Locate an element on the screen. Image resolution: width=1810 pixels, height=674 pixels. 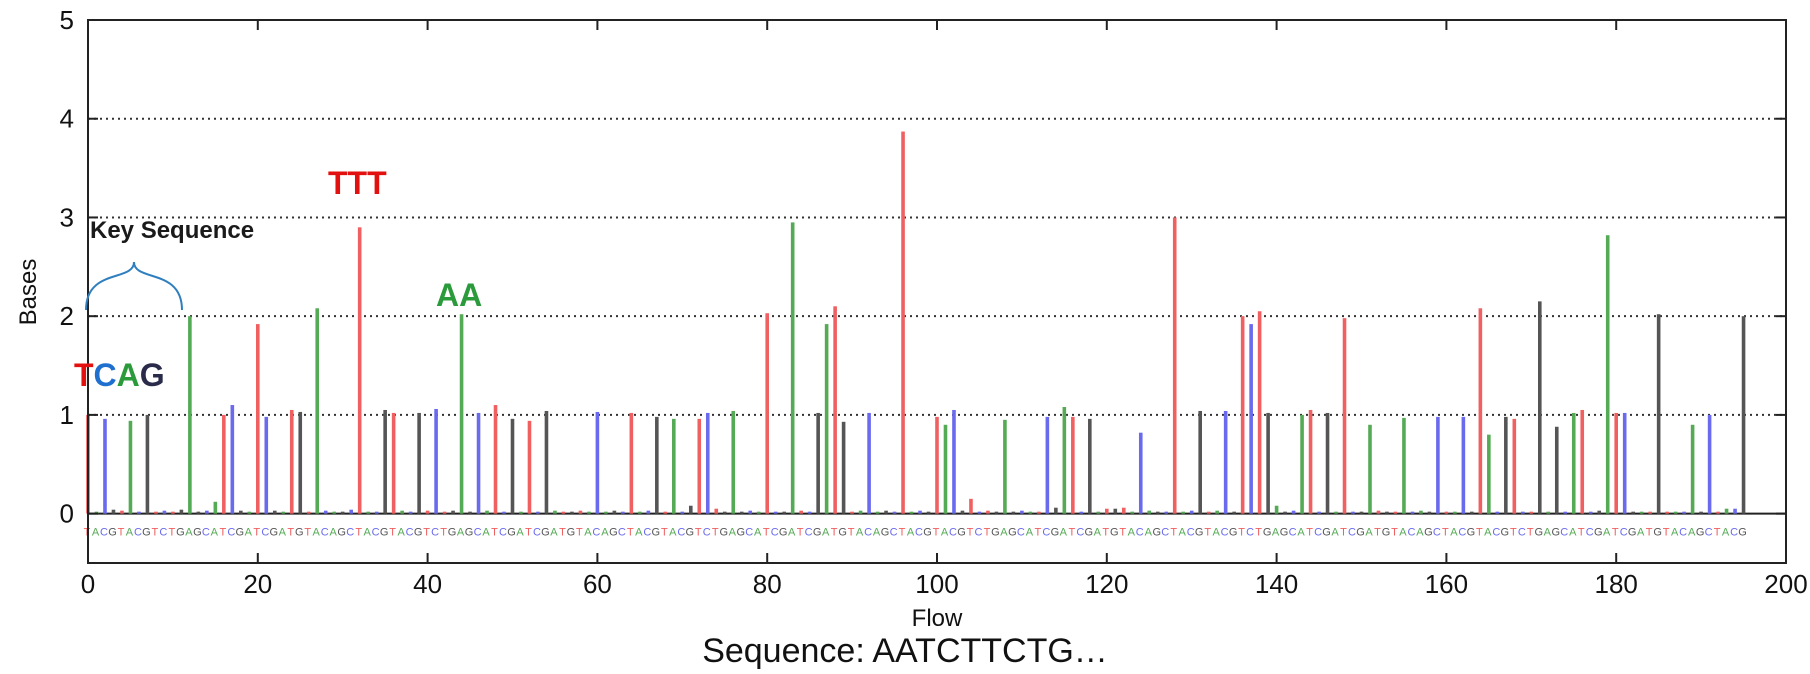
key-base-a: A is located at coordinates (128, 375).